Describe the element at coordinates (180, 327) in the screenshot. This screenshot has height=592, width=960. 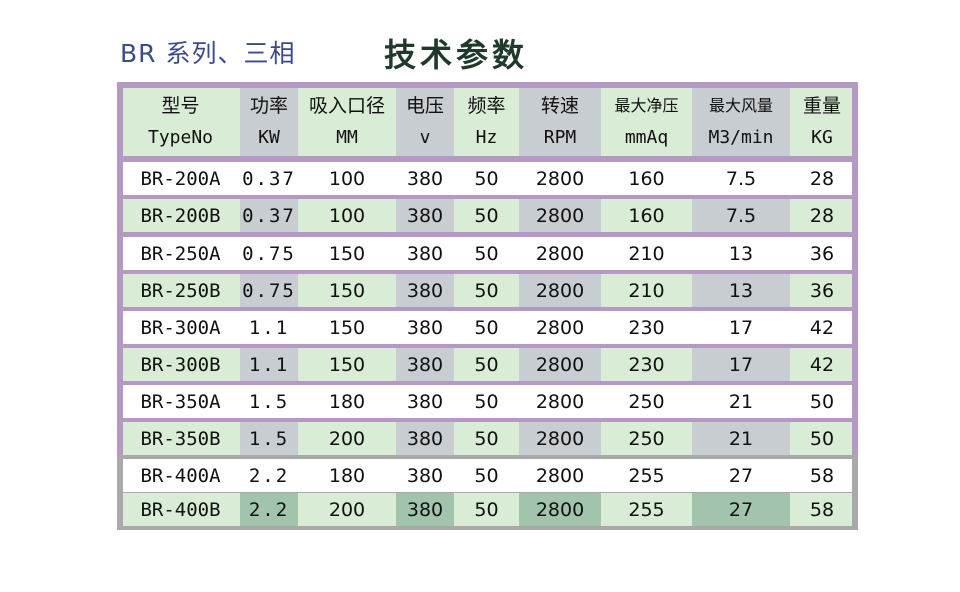
I see `table-cell: BR-300A` at that location.